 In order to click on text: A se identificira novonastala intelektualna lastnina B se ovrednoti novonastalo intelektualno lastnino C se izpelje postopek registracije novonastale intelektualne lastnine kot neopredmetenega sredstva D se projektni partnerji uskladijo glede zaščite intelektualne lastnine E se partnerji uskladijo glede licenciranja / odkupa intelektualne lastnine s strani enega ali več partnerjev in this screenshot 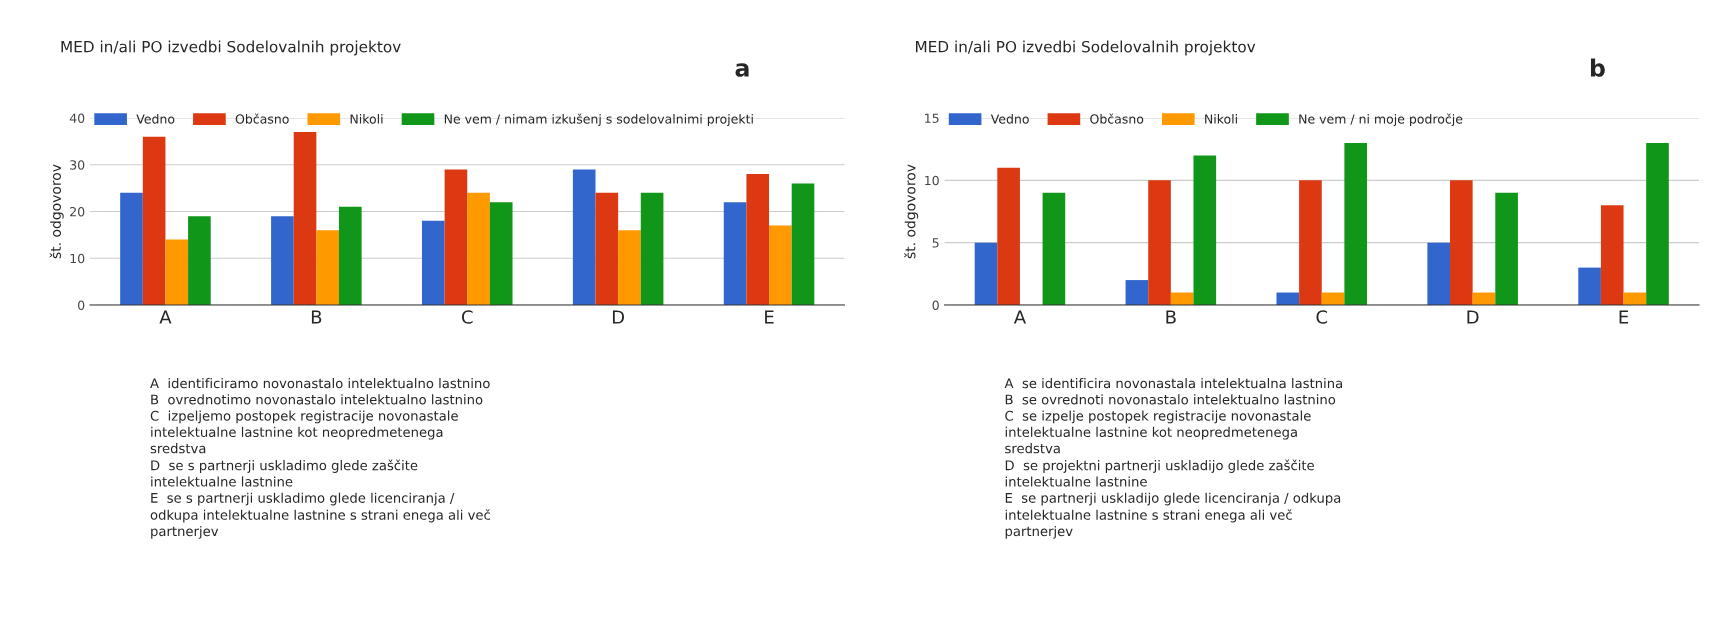, I will do `click(1173, 458)`.